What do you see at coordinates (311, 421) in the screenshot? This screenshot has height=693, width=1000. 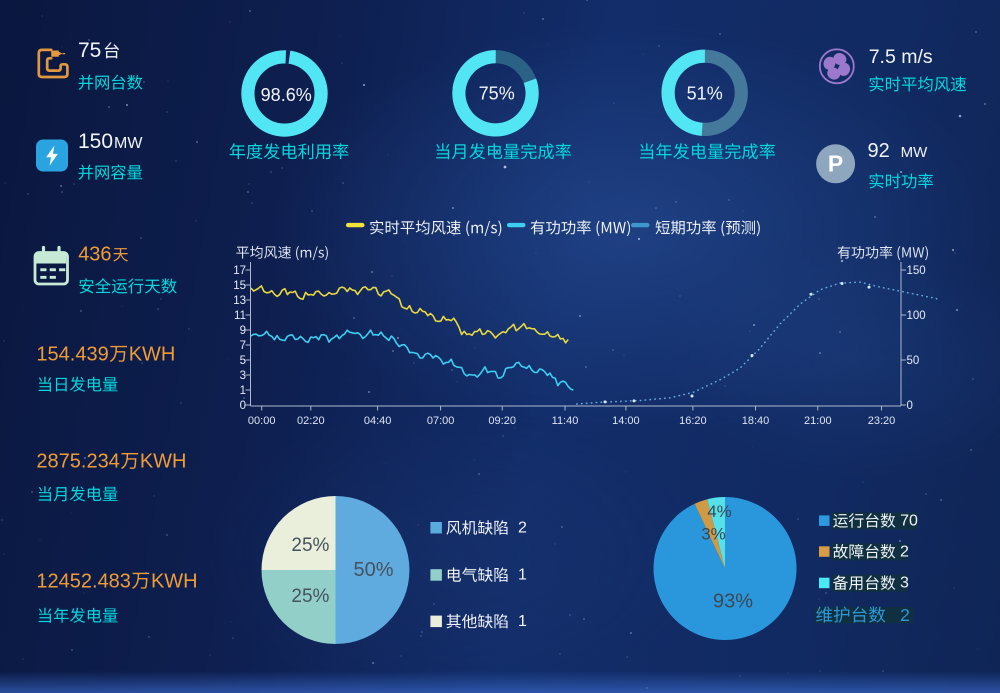 I see `svg-text: 02:20` at bounding box center [311, 421].